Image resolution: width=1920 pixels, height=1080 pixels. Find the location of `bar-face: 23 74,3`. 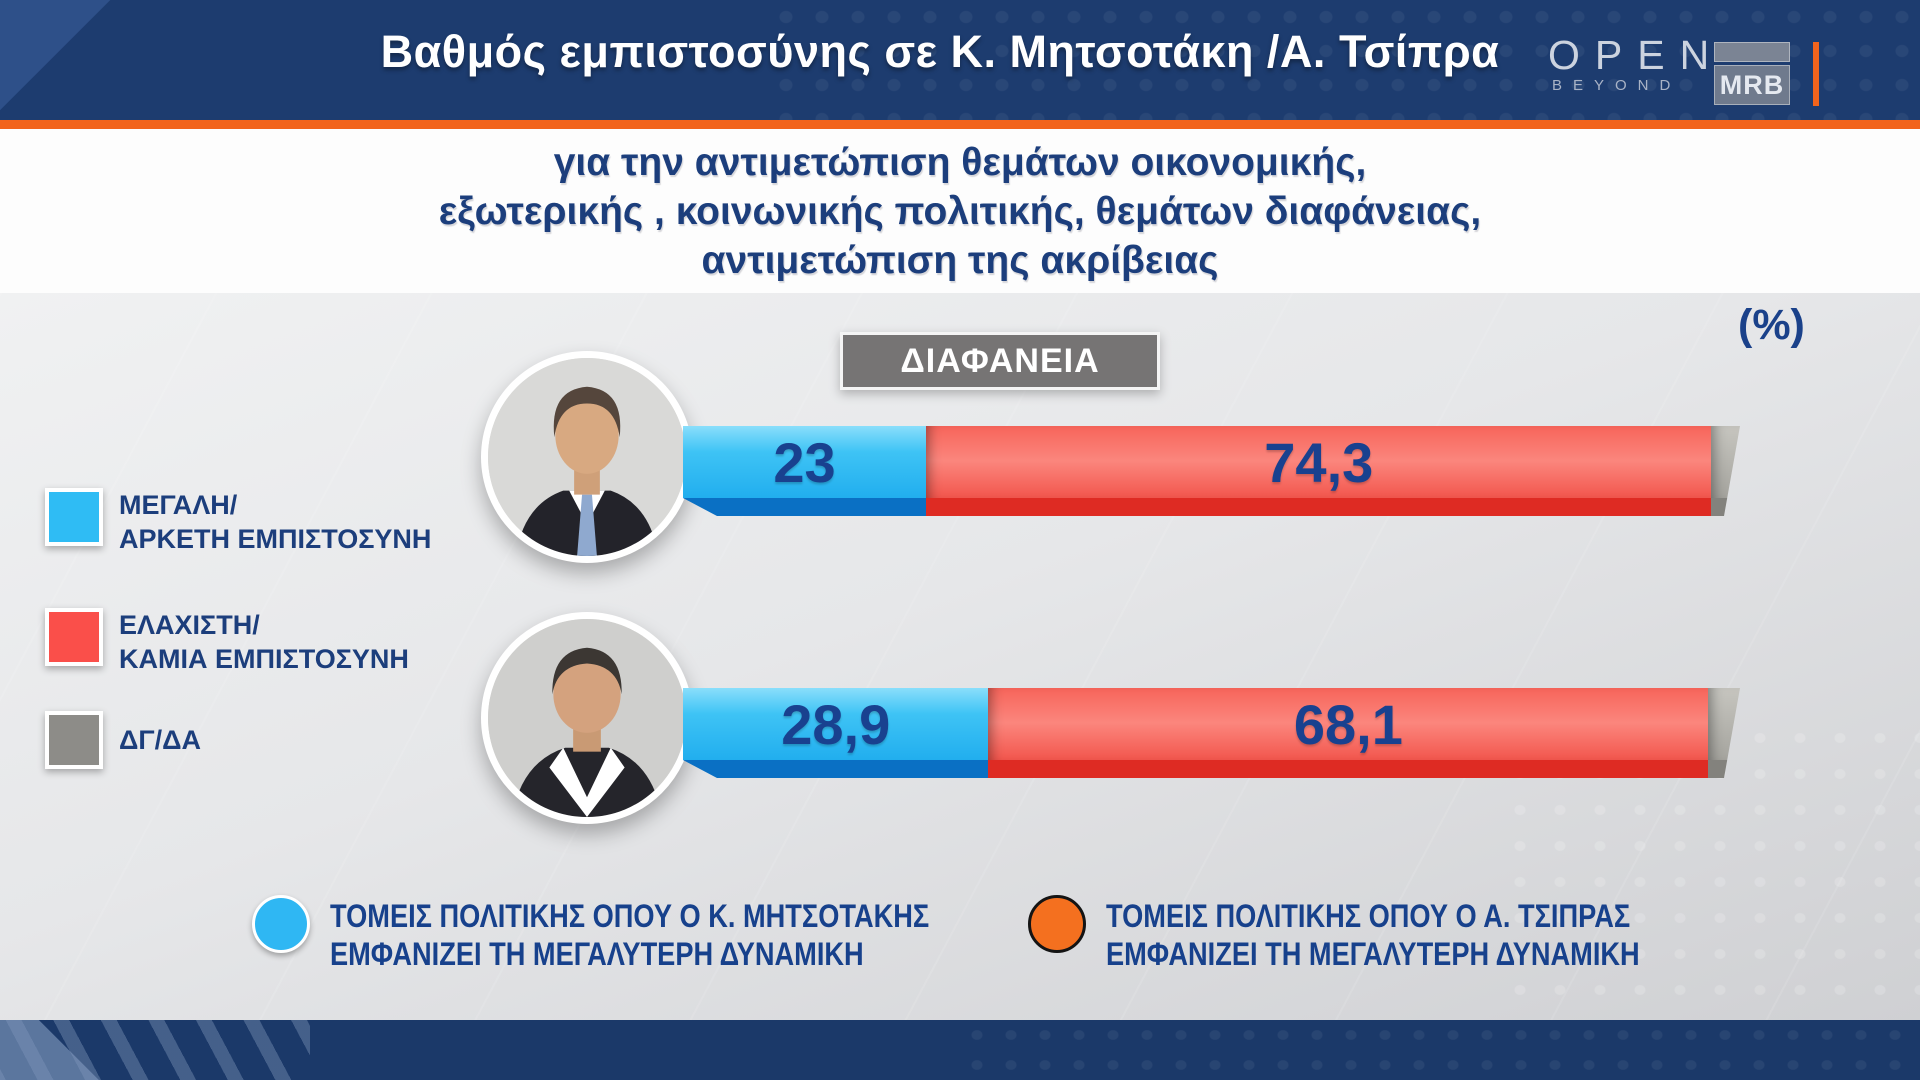

bar-face: 23 74,3 is located at coordinates (1211, 462).